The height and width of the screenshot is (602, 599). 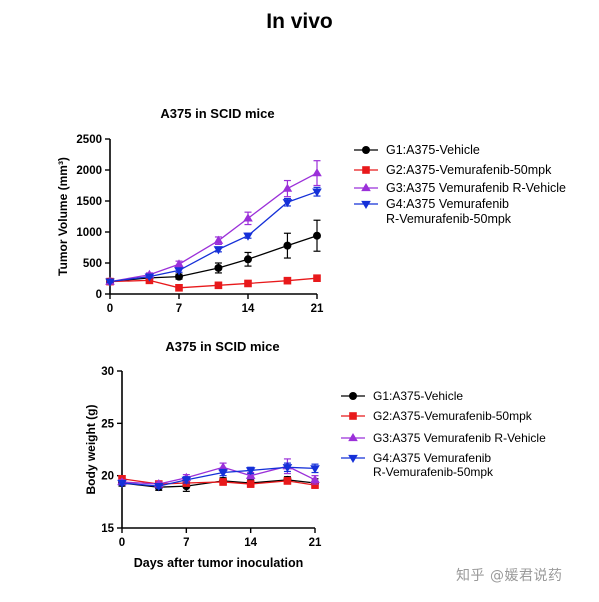 I want to click on y-tick-label: 25, so click(x=107, y=424).